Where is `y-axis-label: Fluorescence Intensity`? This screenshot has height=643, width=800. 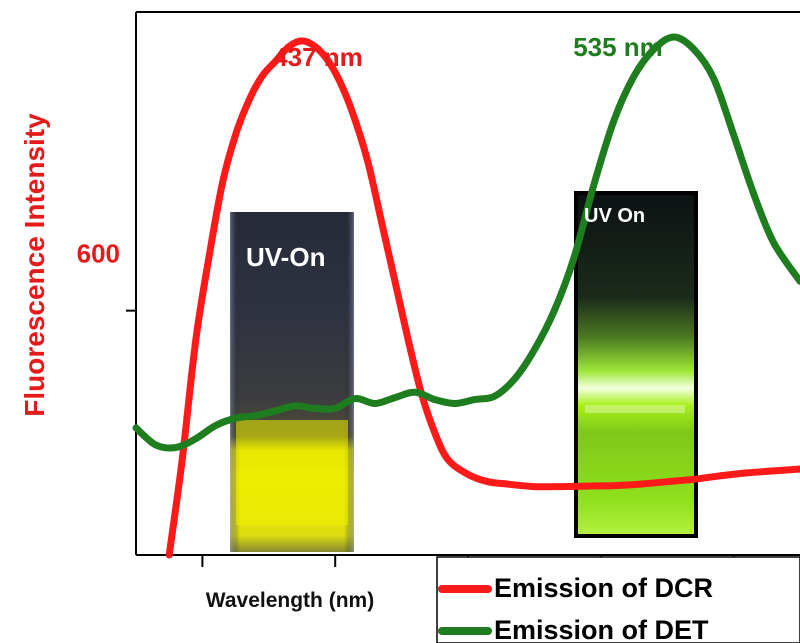
y-axis-label: Fluorescence Intensity is located at coordinates (34, 265).